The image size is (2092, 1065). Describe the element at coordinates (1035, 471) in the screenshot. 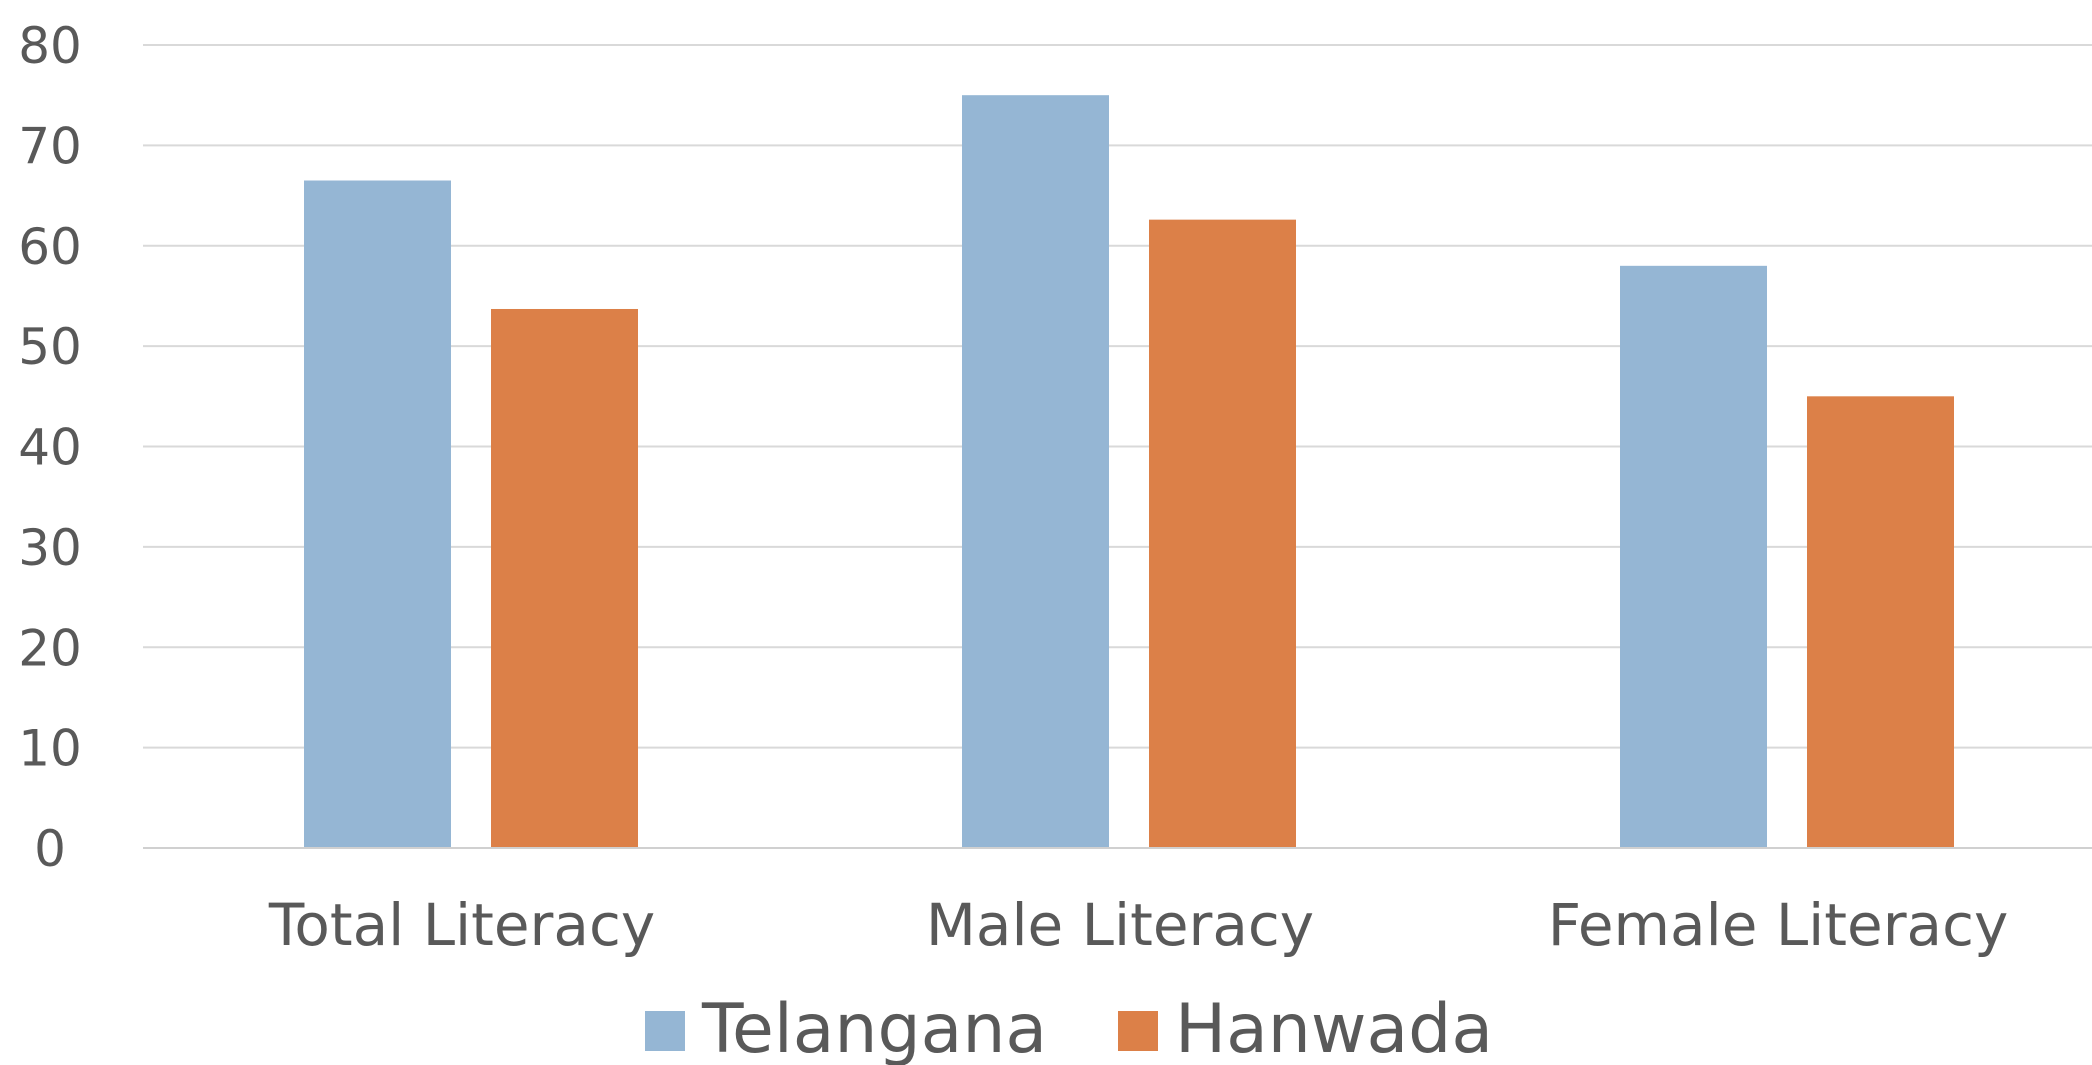

I see `bar-telangana-male-literacy` at that location.